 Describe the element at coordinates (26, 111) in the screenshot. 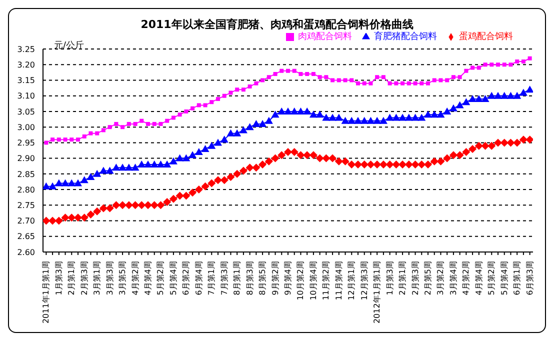

I see `y-tick-label: 3.05` at that location.